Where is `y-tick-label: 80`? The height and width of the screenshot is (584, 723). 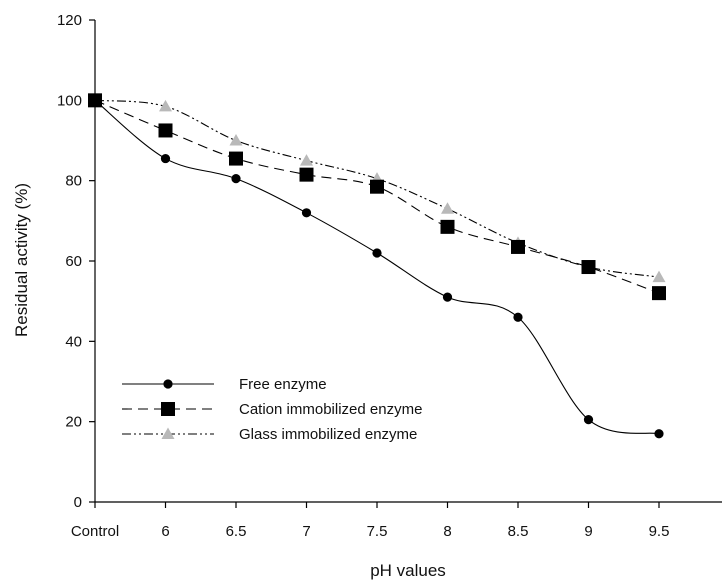
y-tick-label: 80 is located at coordinates (73, 181).